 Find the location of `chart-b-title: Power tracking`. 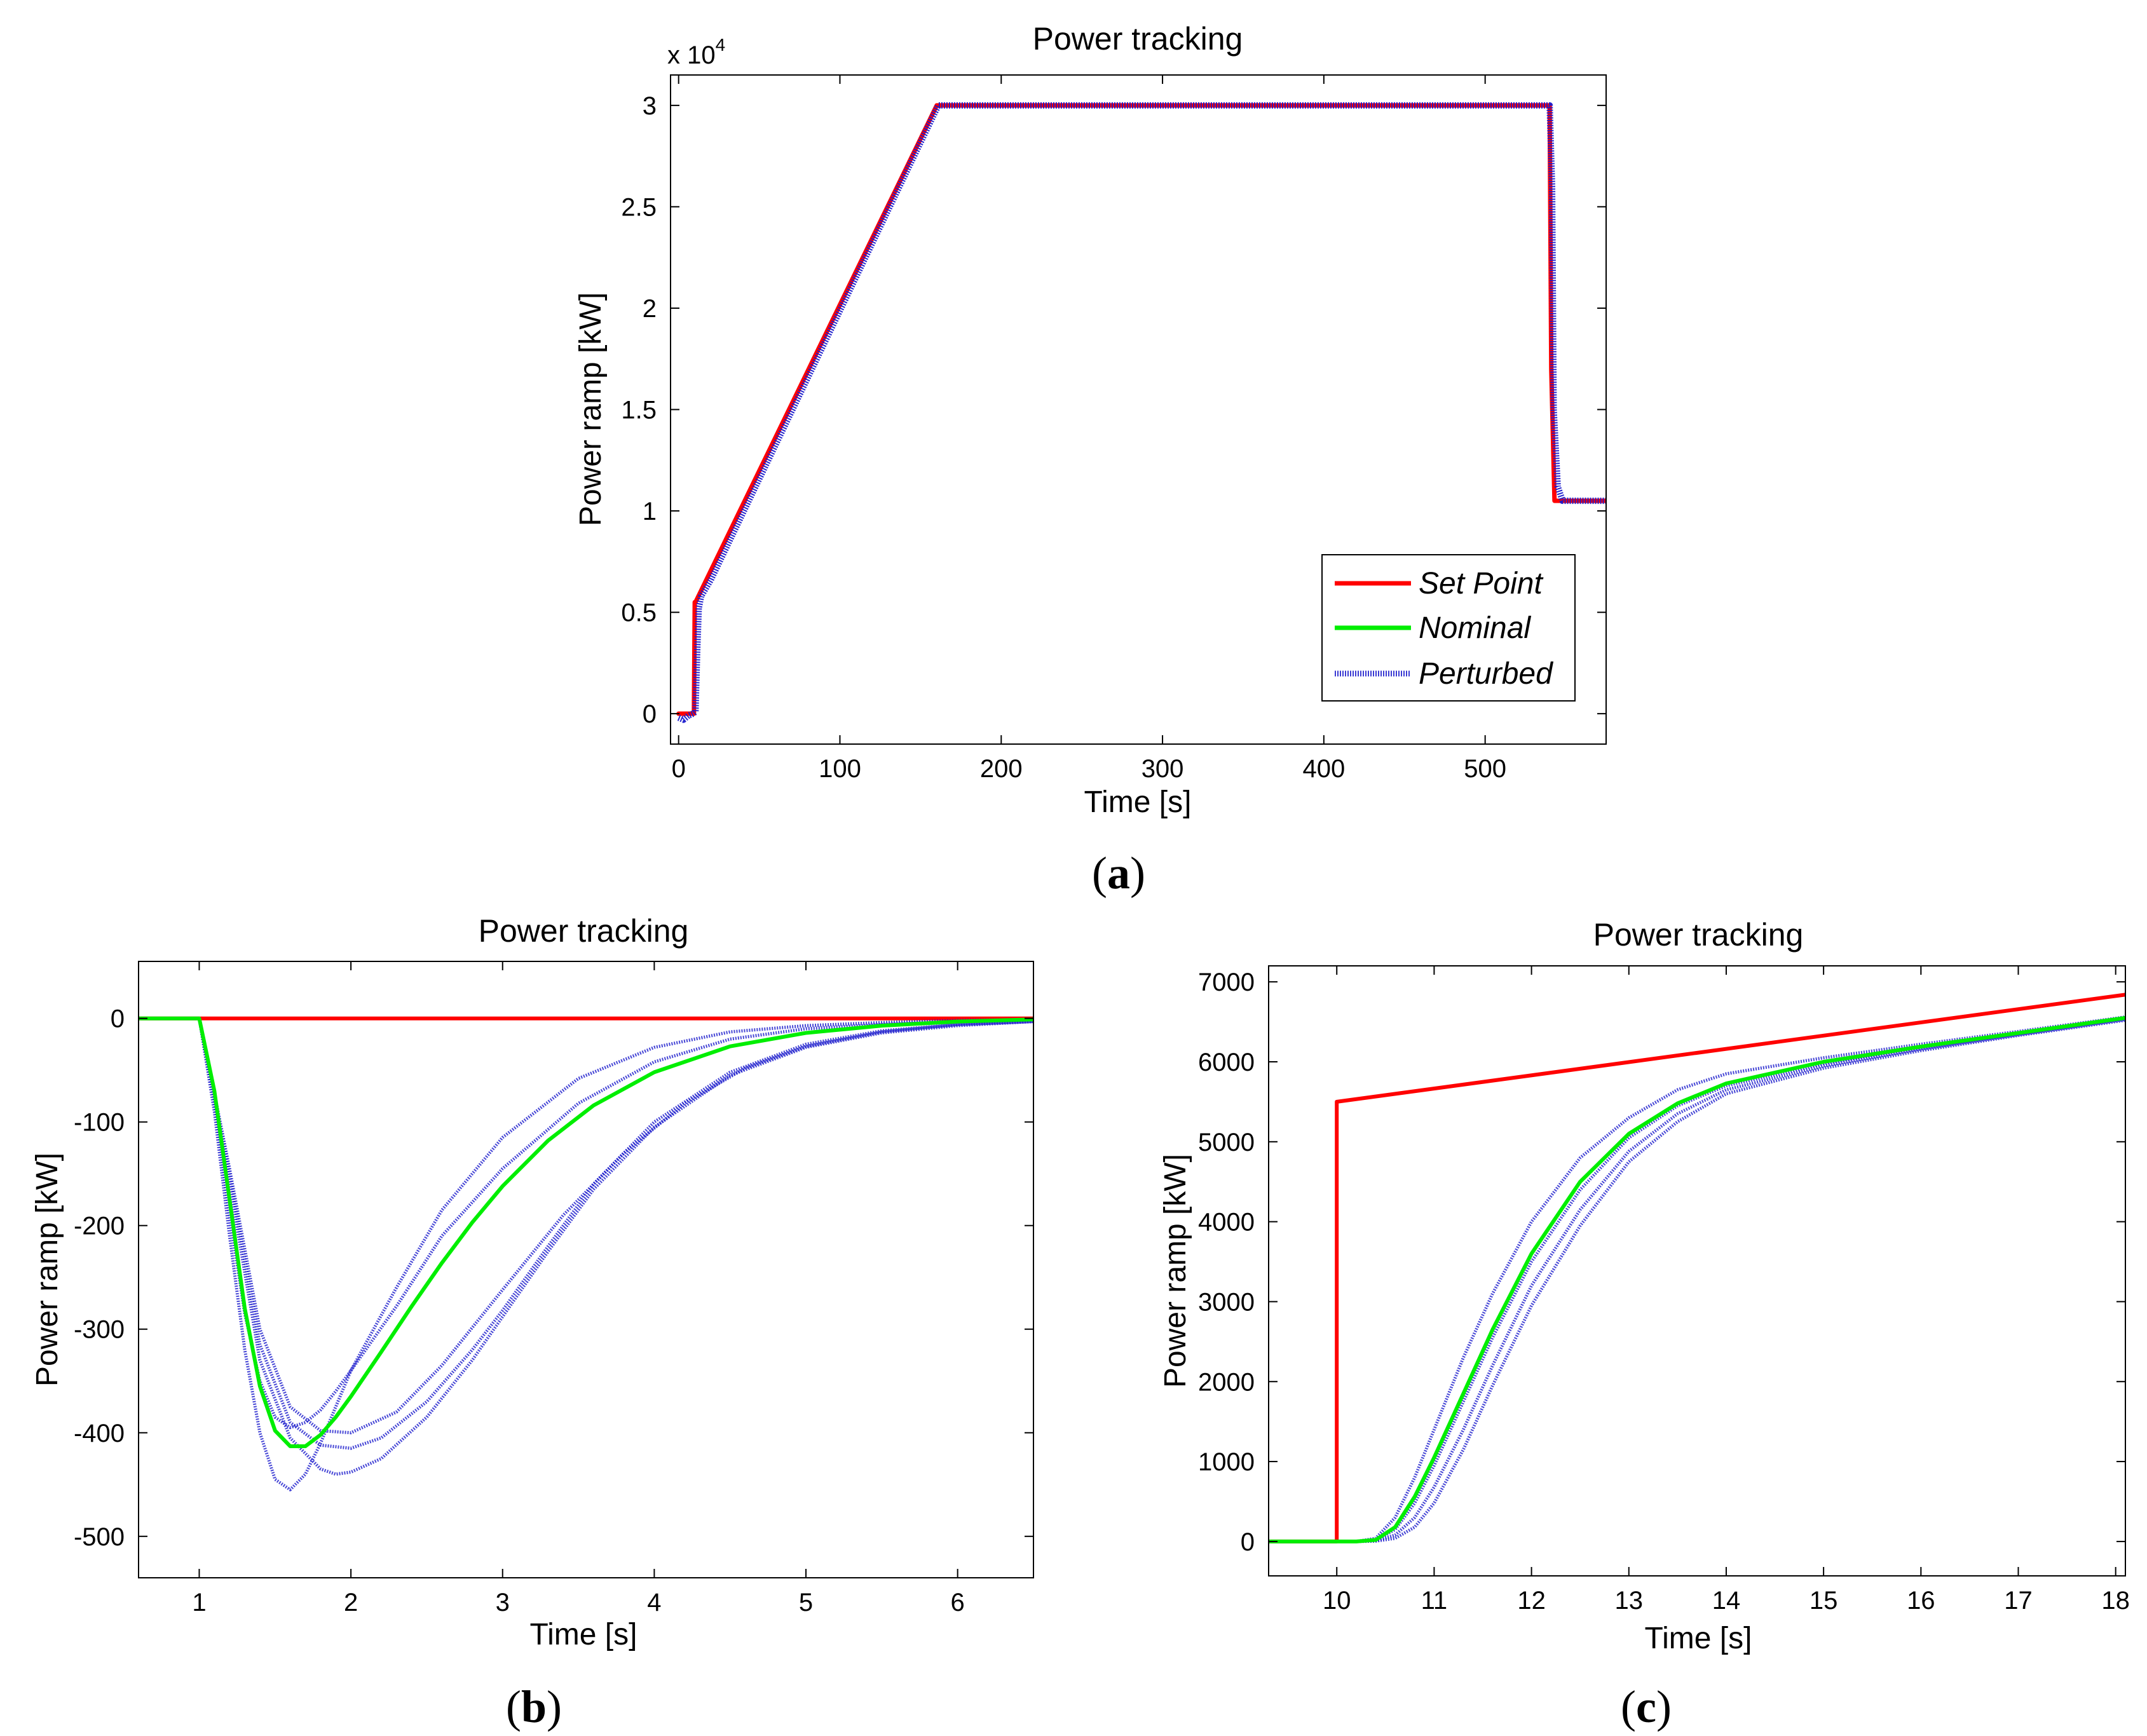

chart-b-title: Power tracking is located at coordinates (584, 931).